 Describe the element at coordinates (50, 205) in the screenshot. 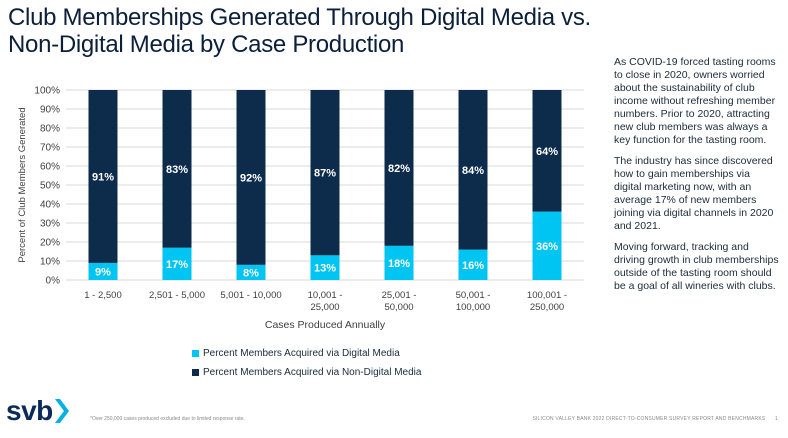

I see `y-tick-label: 40%` at that location.